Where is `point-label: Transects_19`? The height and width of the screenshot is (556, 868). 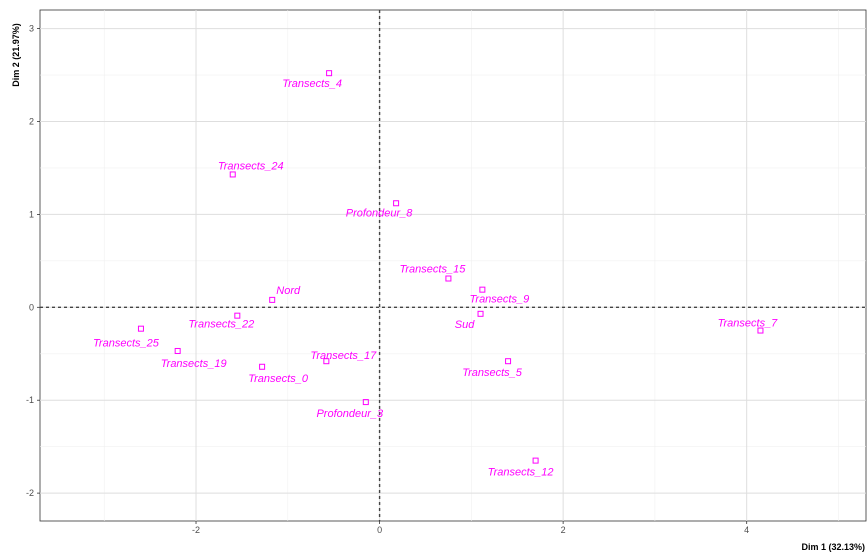 point-label: Transects_19 is located at coordinates (194, 364).